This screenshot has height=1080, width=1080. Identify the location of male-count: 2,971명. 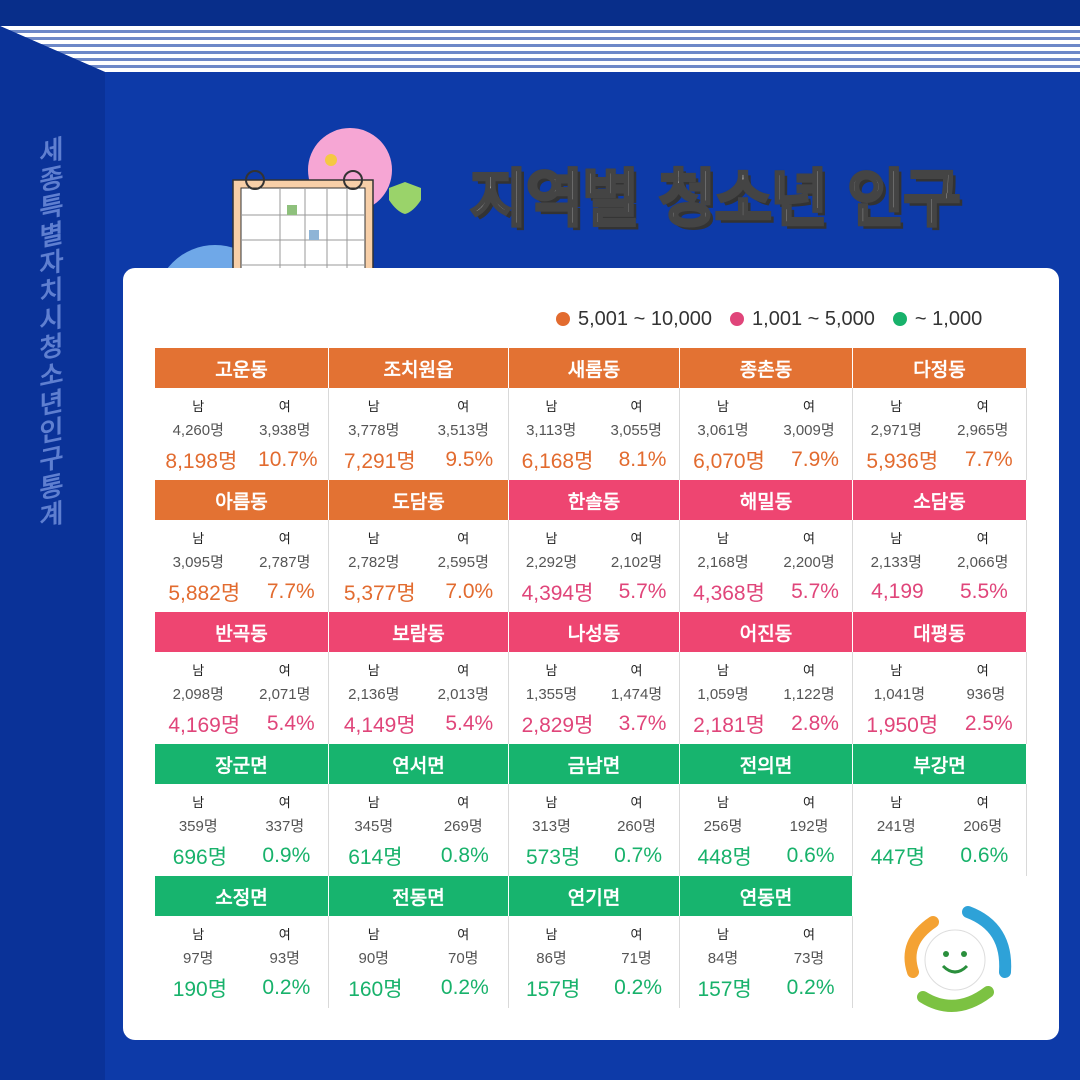
(896, 430).